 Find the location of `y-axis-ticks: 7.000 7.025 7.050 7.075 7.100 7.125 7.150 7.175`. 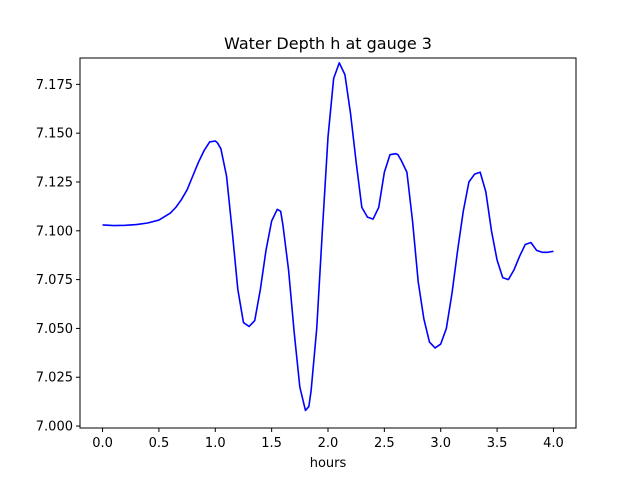

y-axis-ticks: 7.000 7.025 7.050 7.075 7.100 7.125 7.150 7.175 is located at coordinates (58, 256).